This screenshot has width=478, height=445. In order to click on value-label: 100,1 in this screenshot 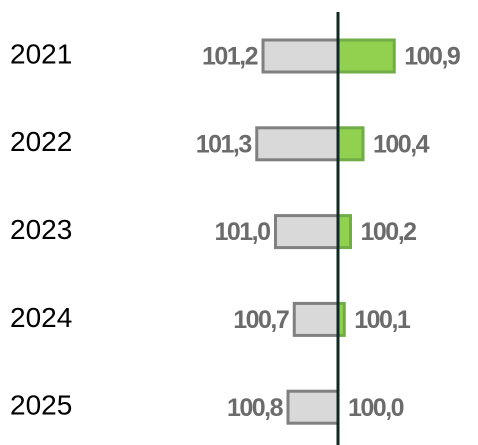, I will do `click(382, 320)`.